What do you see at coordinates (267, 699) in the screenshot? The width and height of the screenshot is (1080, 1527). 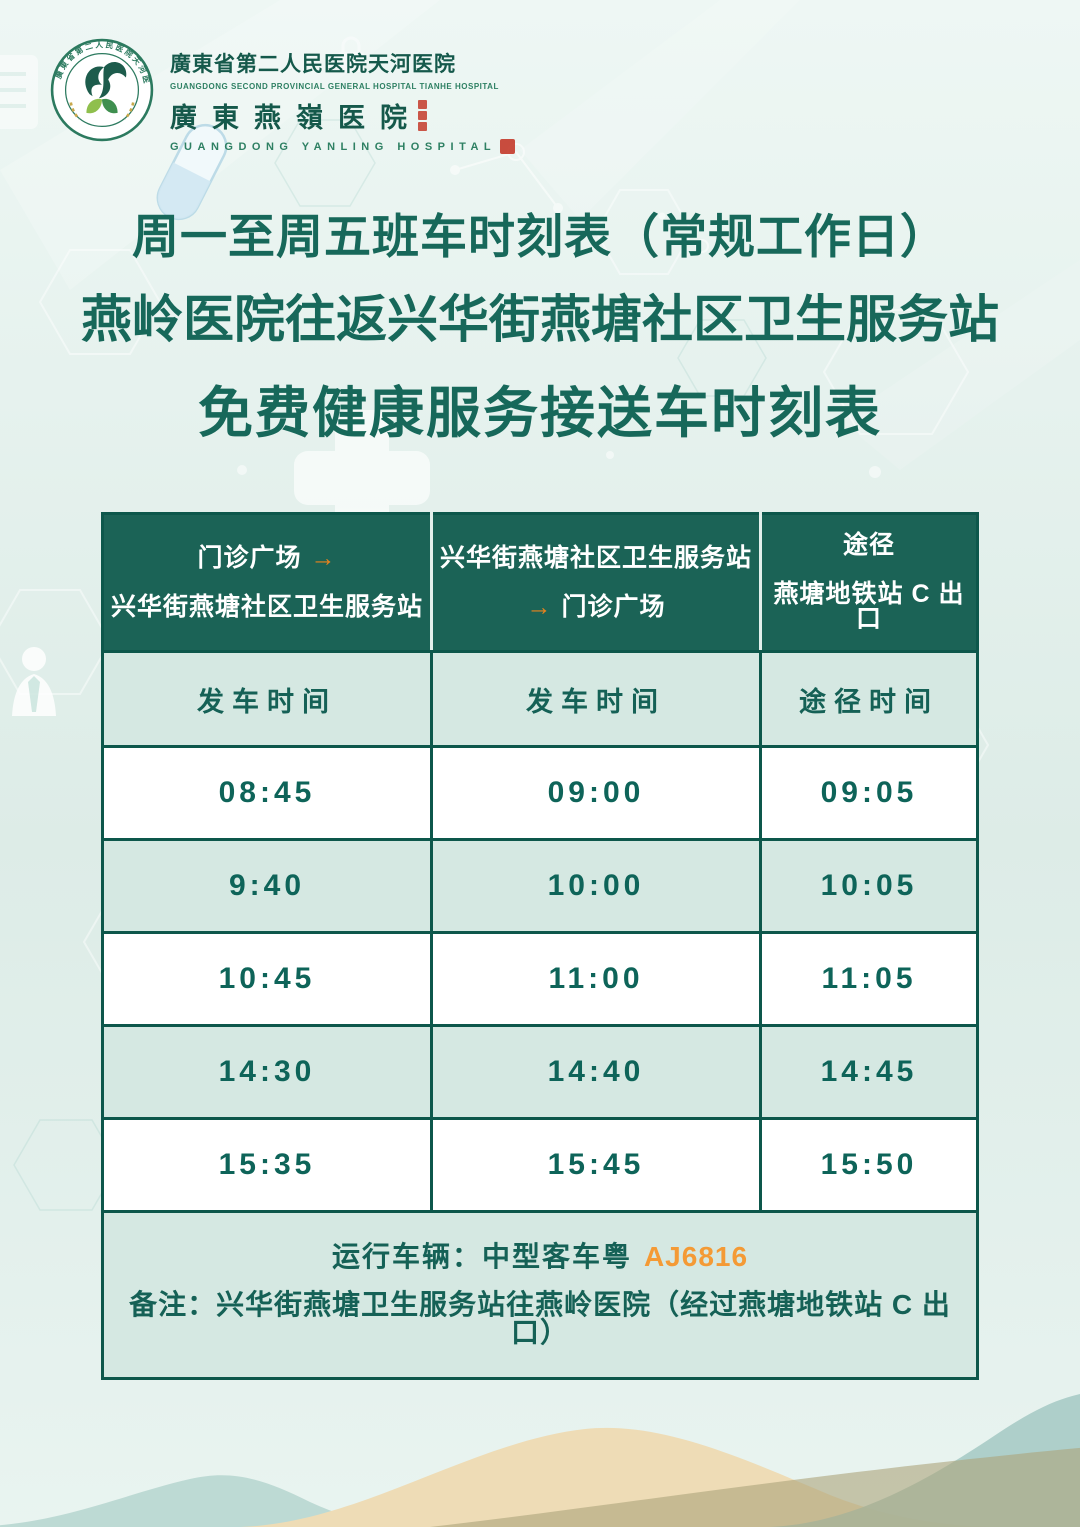 I see `subheader-departure-time-1: 发车时间` at bounding box center [267, 699].